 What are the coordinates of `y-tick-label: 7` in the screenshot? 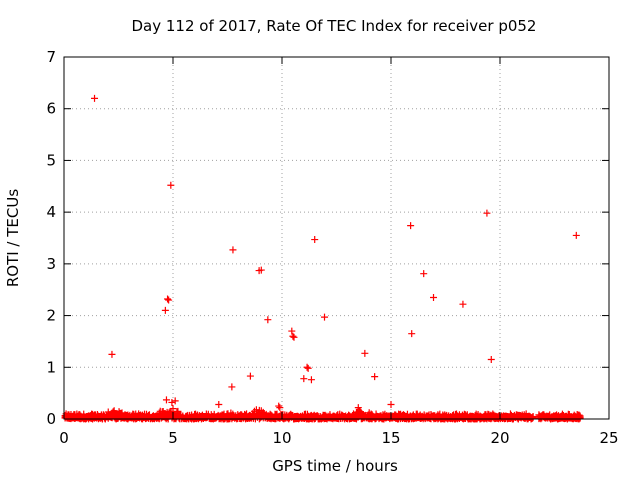 It's located at (51, 57).